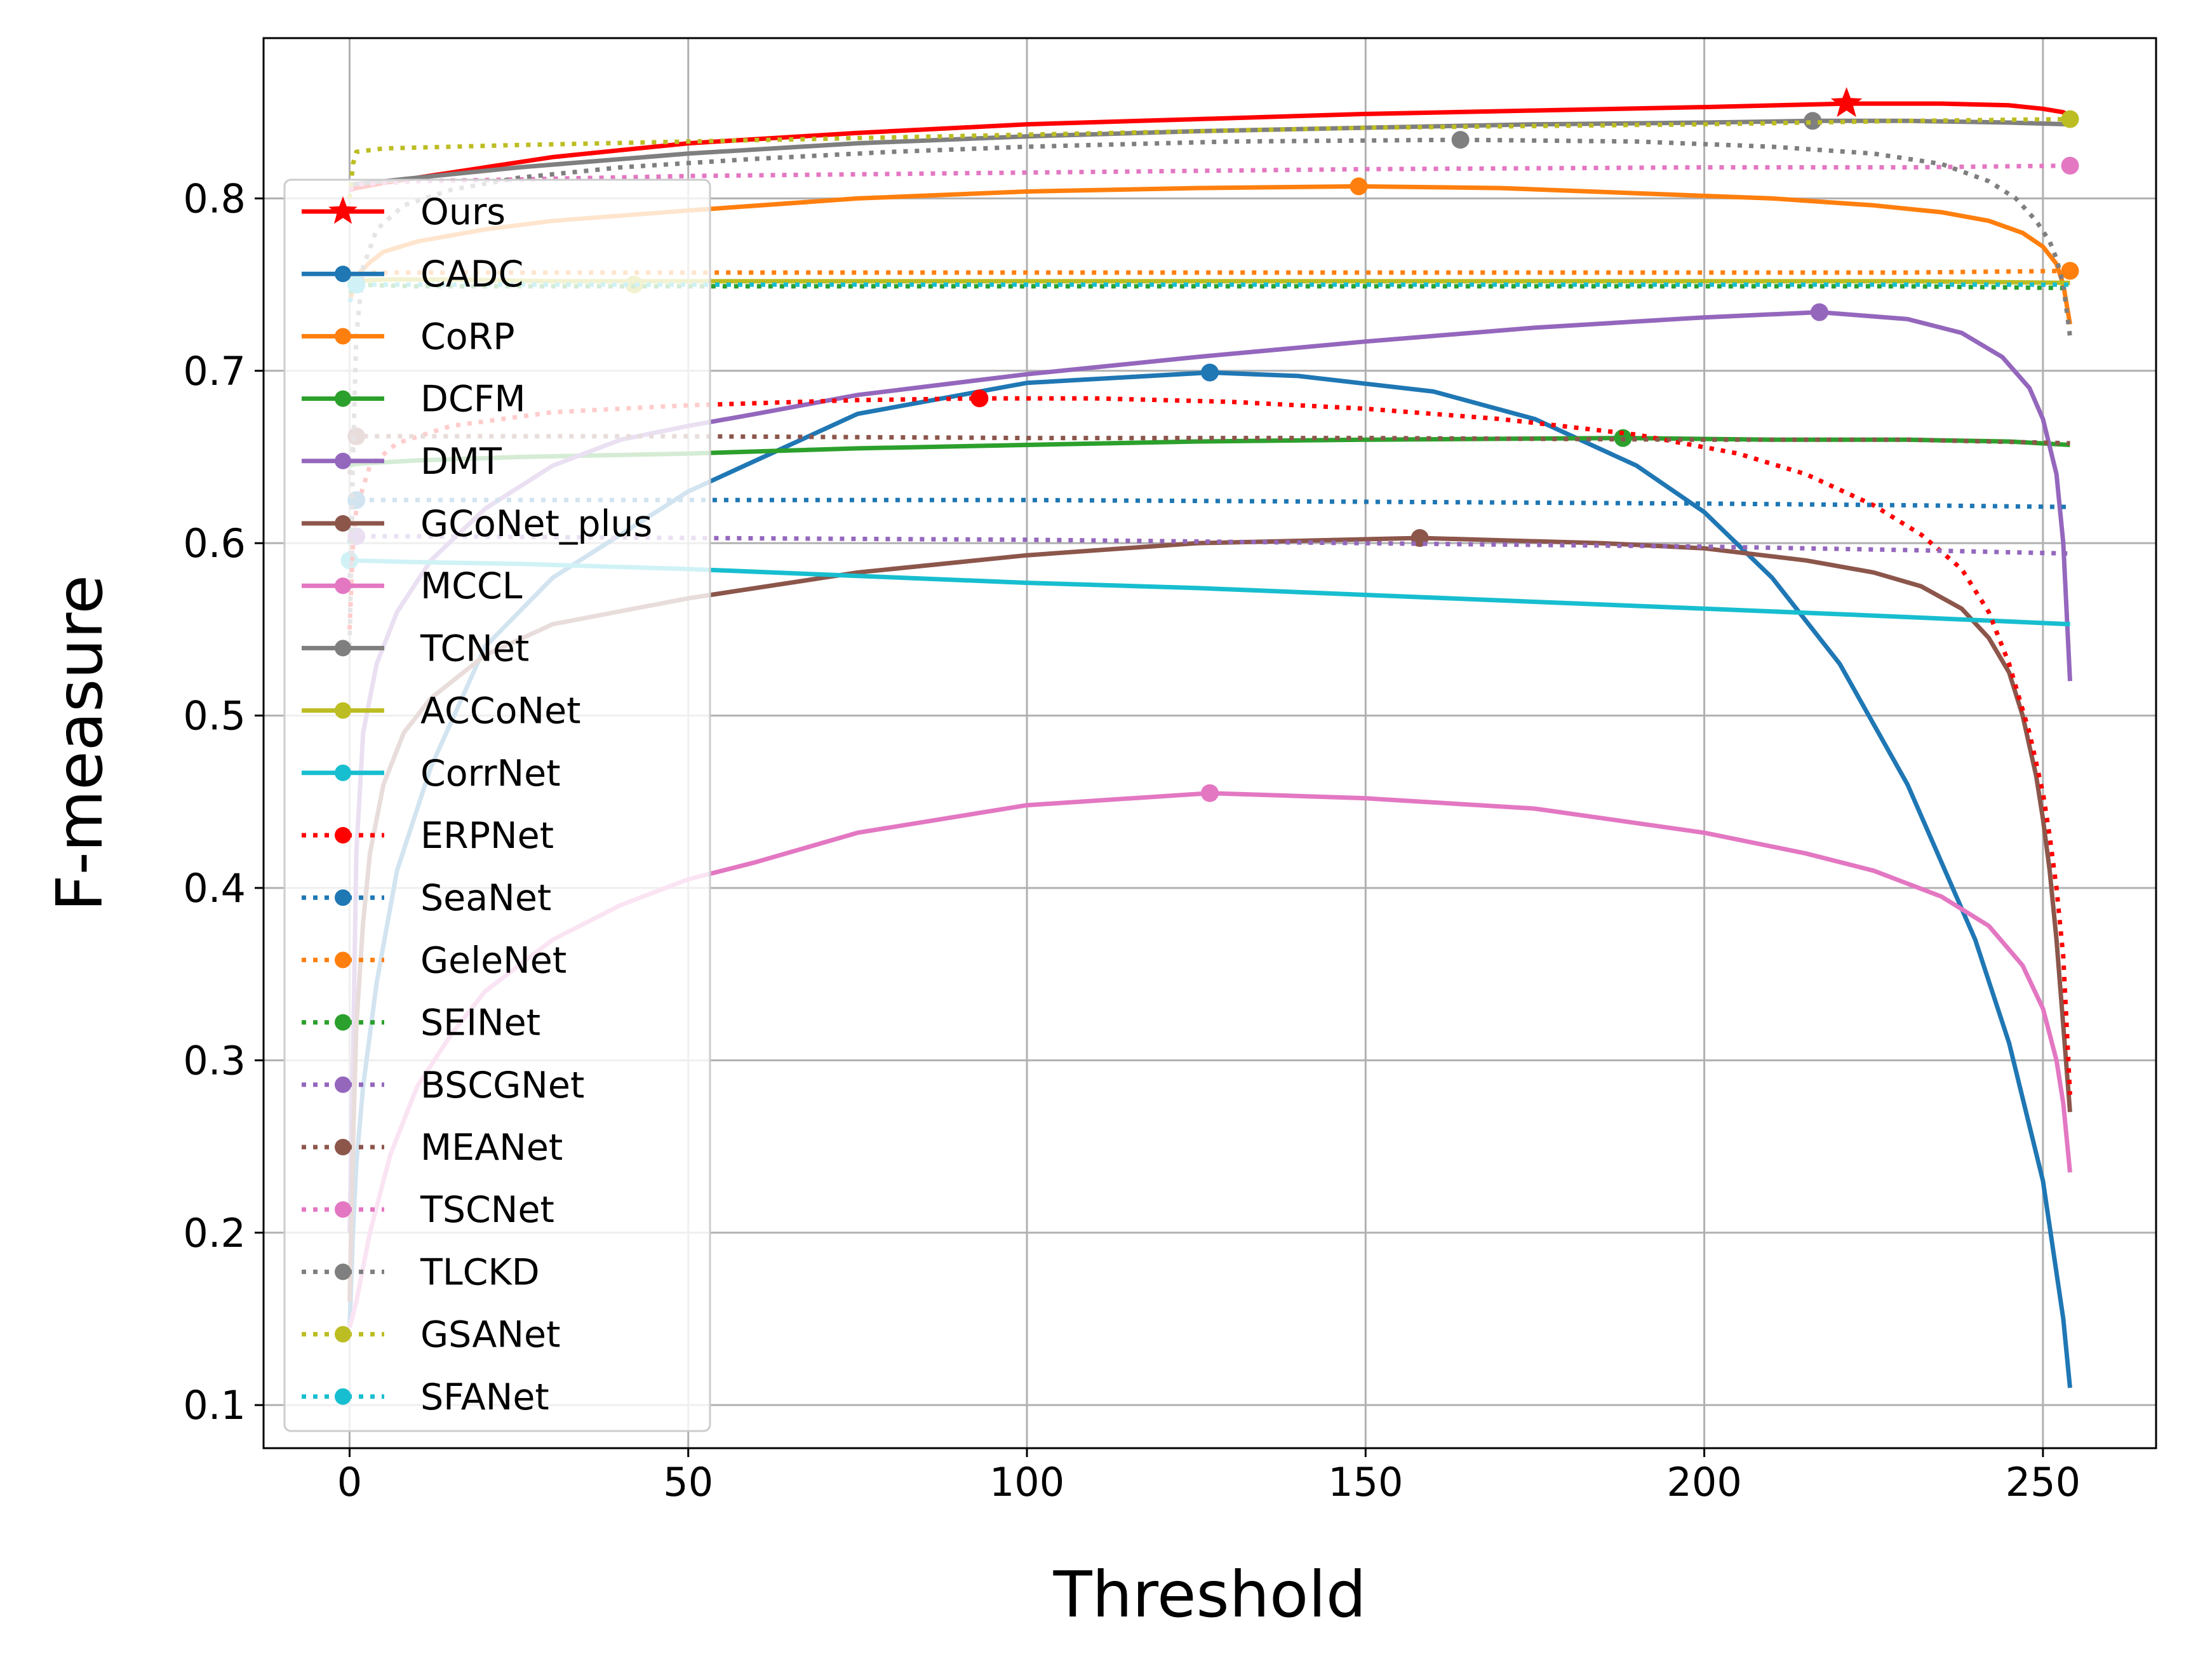 The height and width of the screenshot is (1680, 2191). Describe the element at coordinates (214, 1060) in the screenshot. I see `y-tick-label: 0.3` at that location.